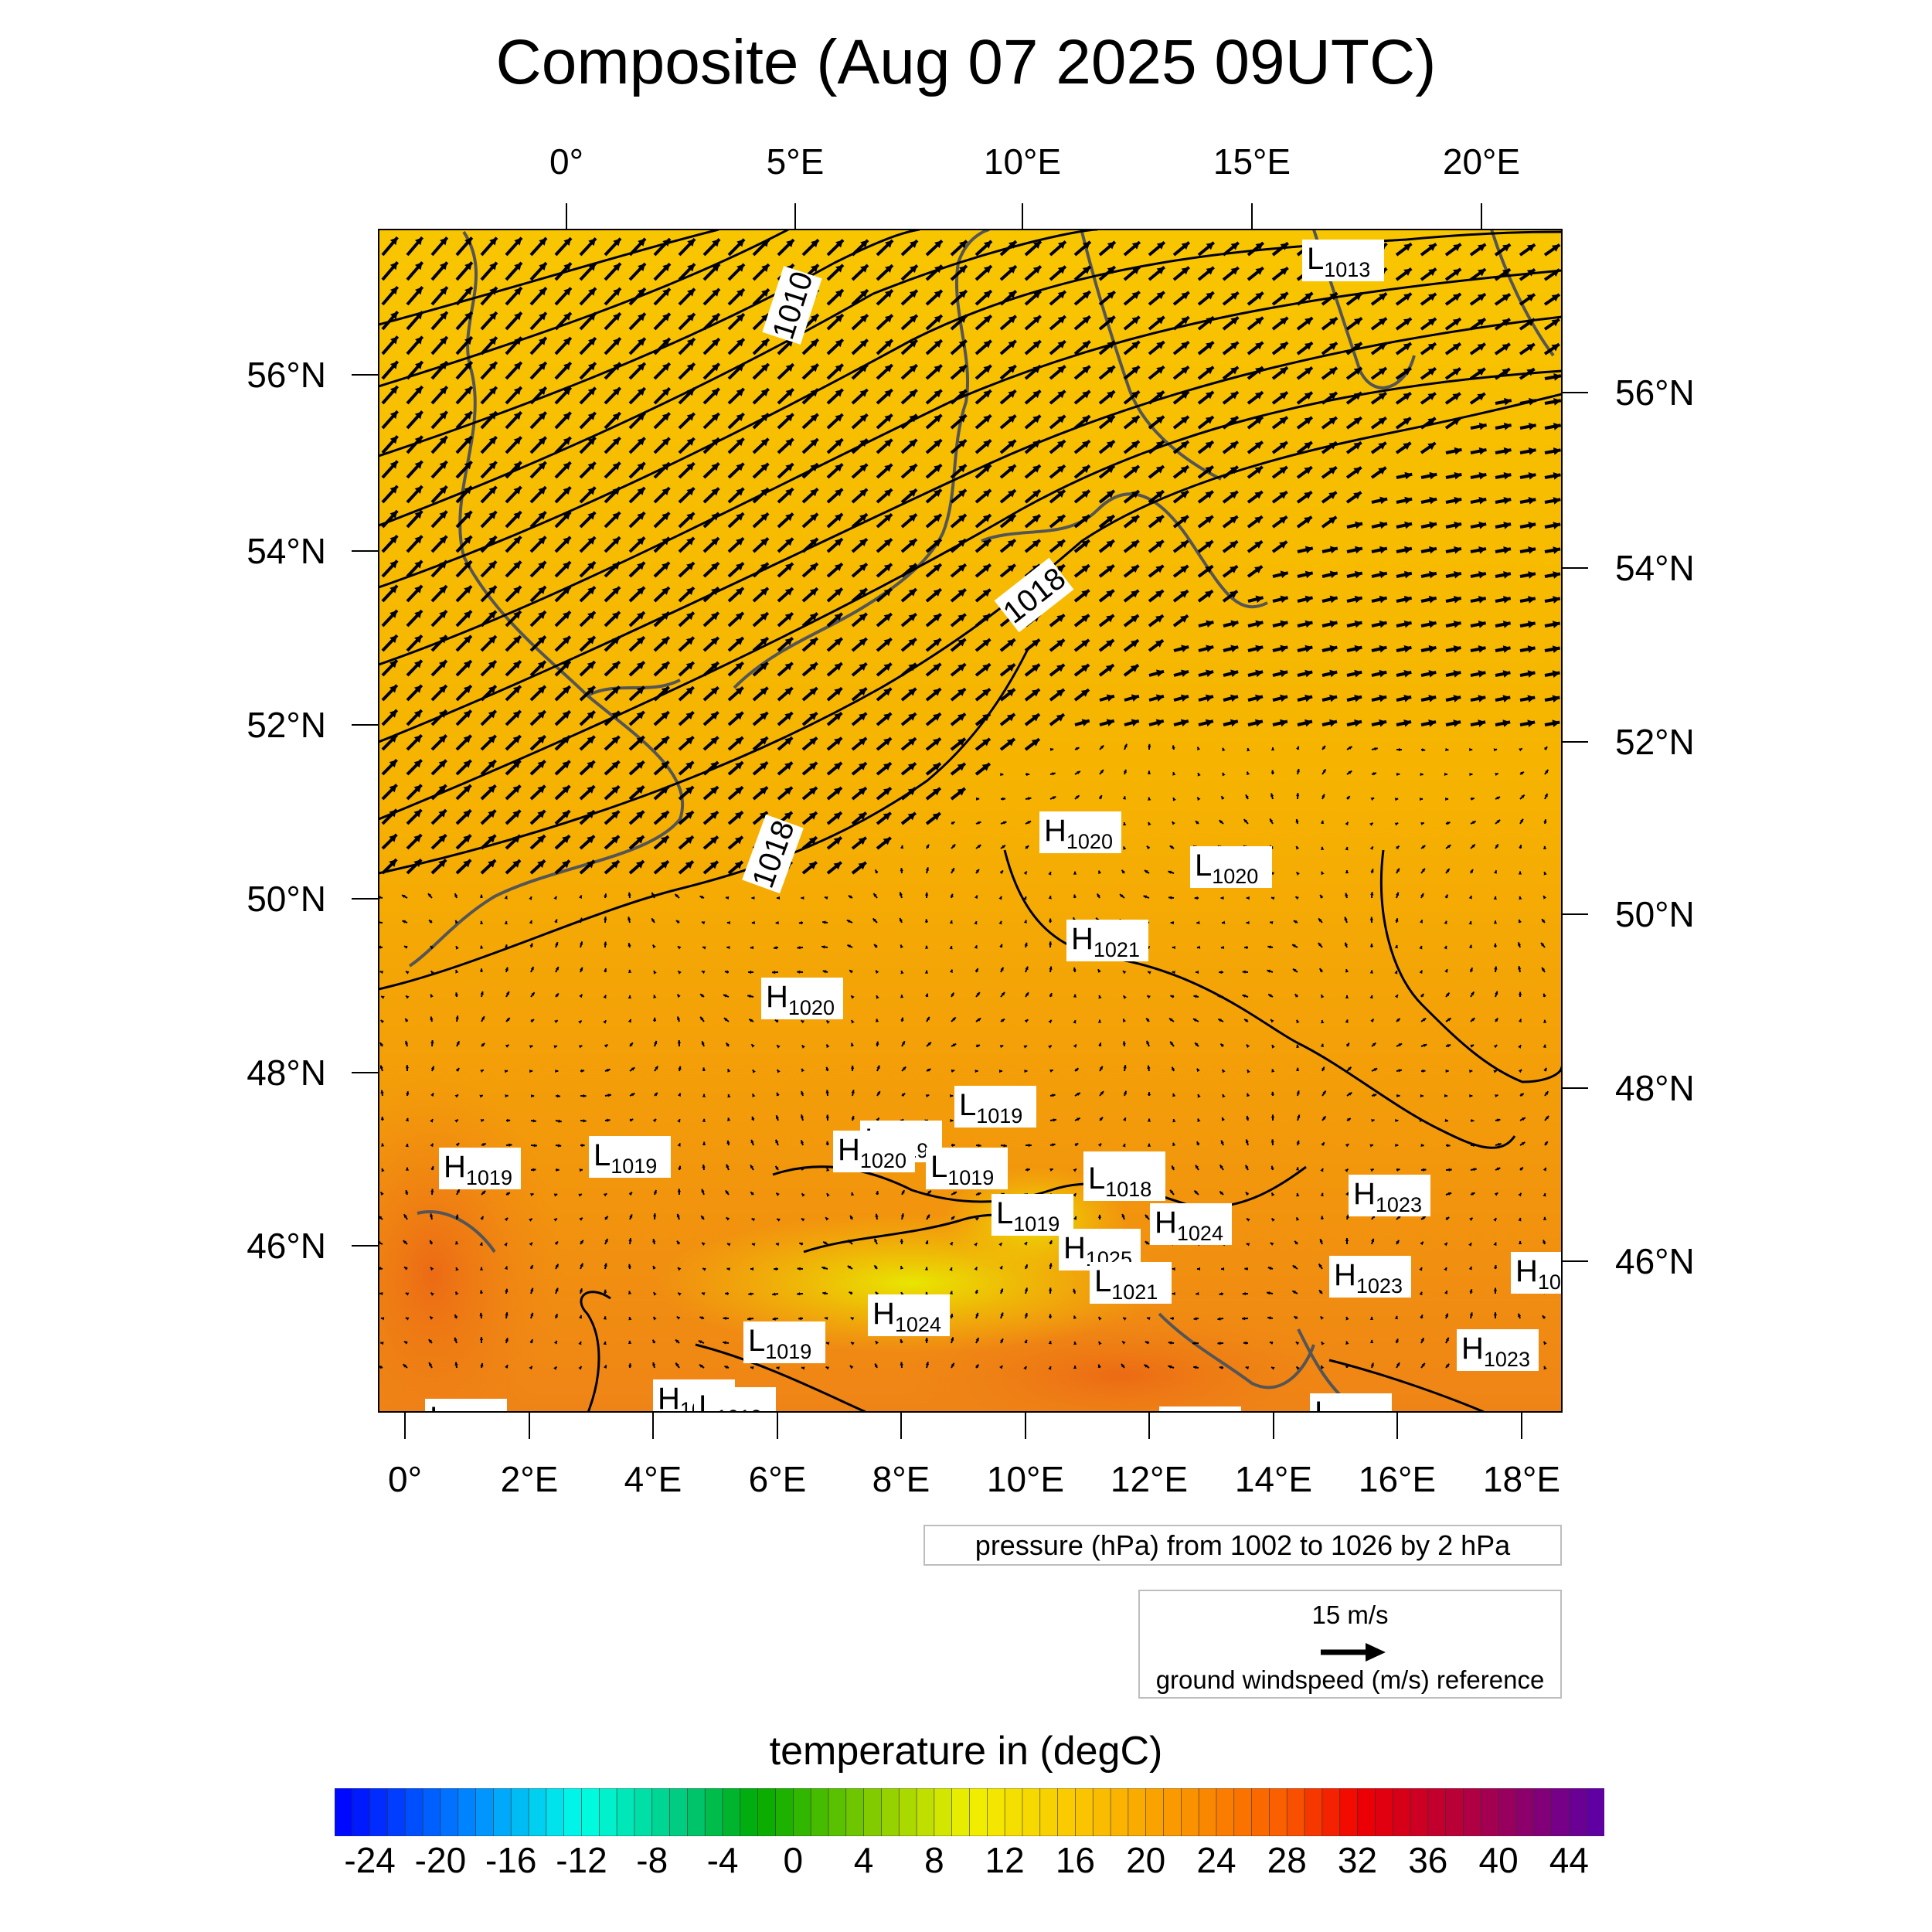 Image resolution: width=1932 pixels, height=1932 pixels. Describe the element at coordinates (1075, 1860) in the screenshot. I see `colorbar-tick-label: 16` at that location.